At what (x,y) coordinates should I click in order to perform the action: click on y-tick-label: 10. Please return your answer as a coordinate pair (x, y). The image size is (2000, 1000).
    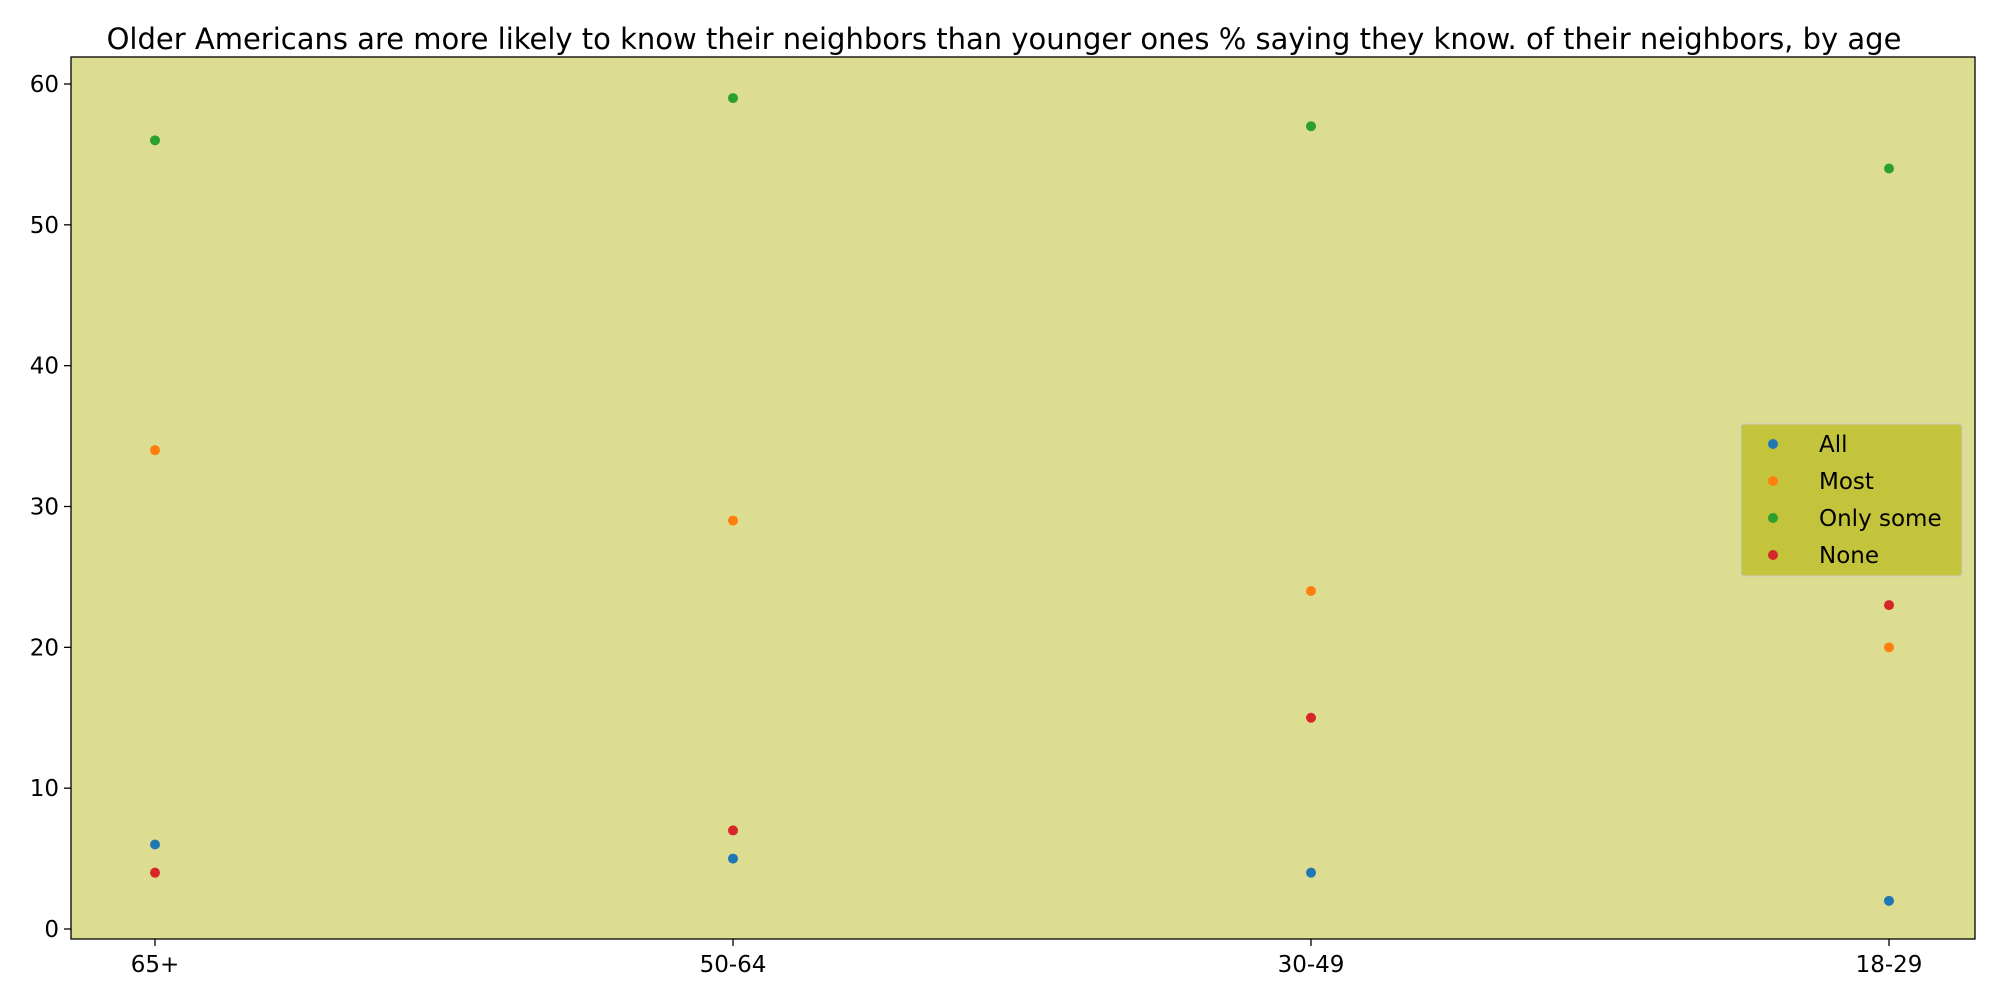
    Looking at the image, I should click on (44, 789).